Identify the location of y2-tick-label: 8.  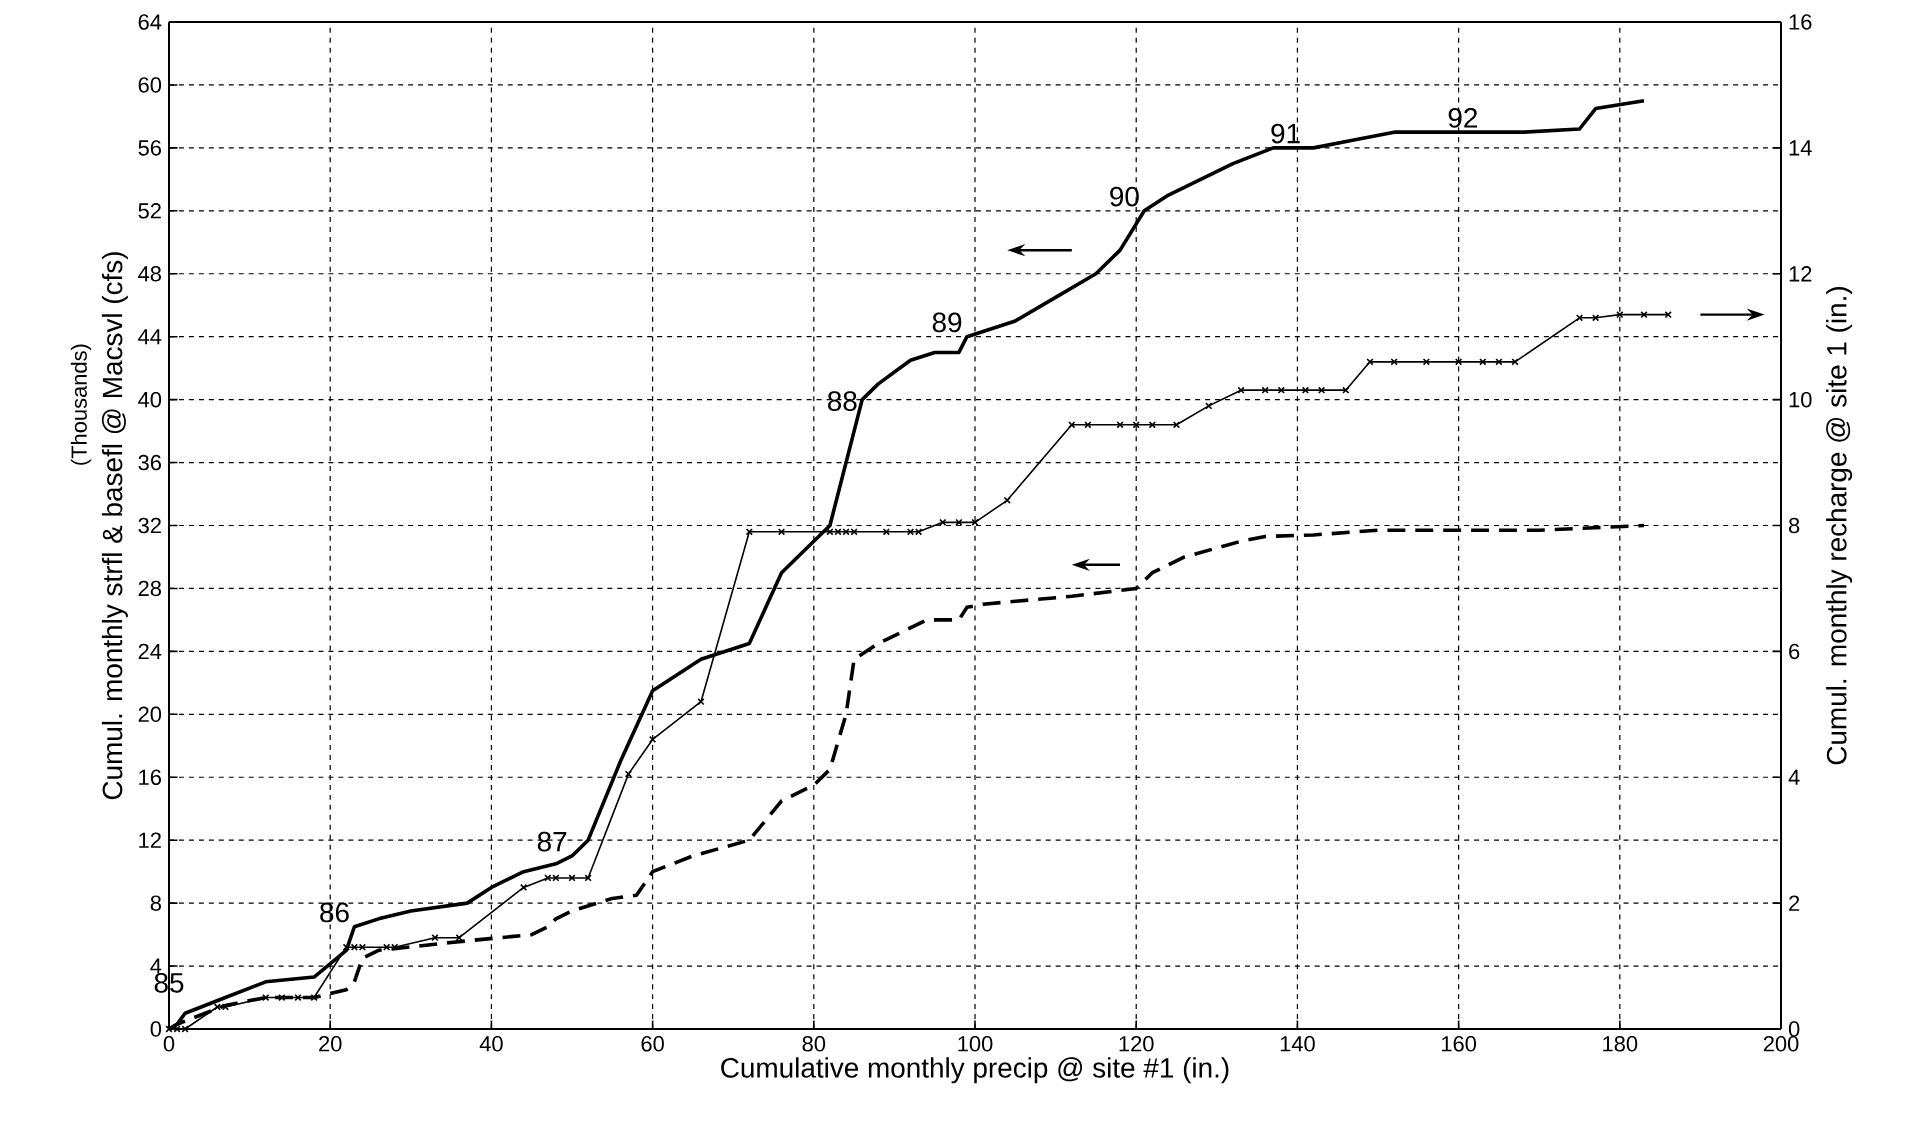
(1794, 525).